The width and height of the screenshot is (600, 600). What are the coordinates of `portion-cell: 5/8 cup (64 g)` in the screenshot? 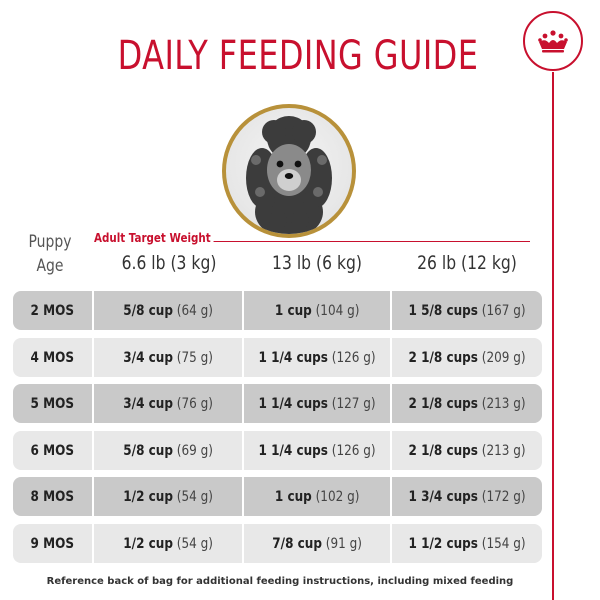 It's located at (168, 310).